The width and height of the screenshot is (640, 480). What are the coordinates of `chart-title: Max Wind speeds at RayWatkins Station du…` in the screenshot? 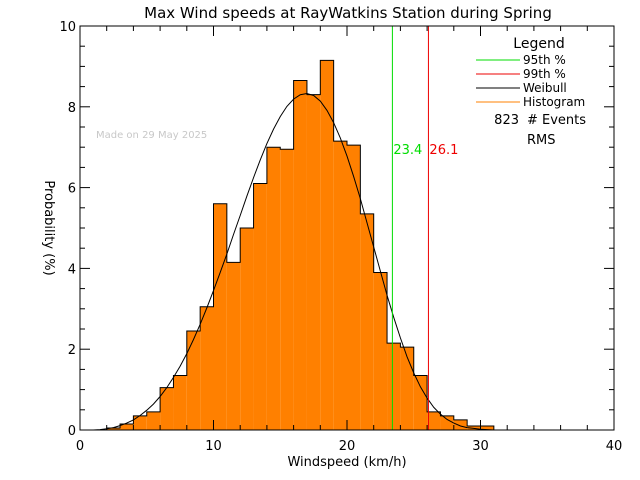 It's located at (348, 13).